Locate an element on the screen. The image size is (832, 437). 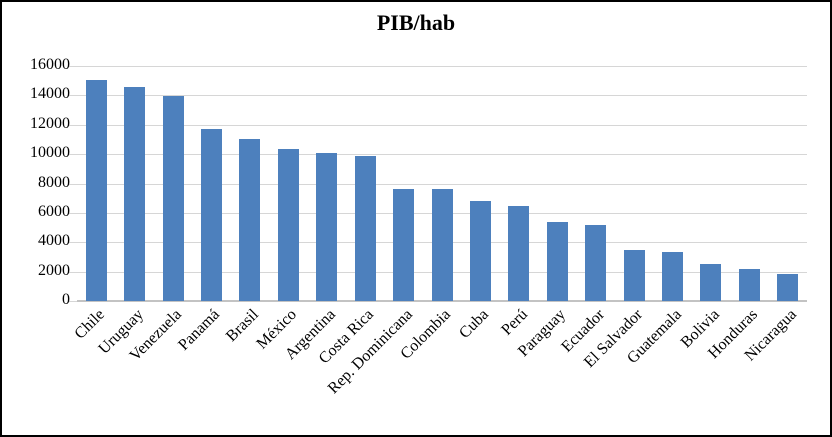
y-axis-tick-label: 12000 is located at coordinates (50, 123).